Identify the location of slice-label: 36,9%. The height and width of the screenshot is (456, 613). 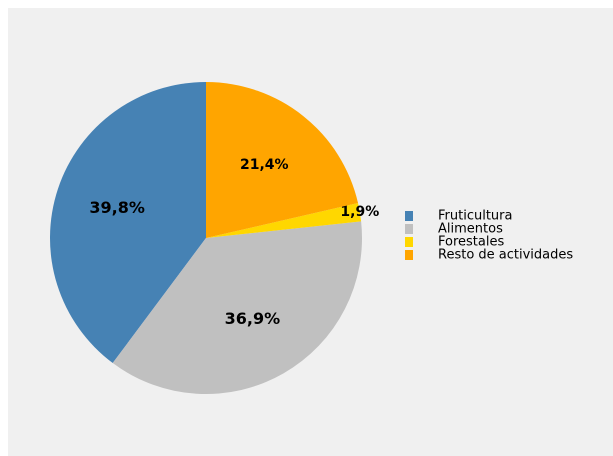
(253, 318).